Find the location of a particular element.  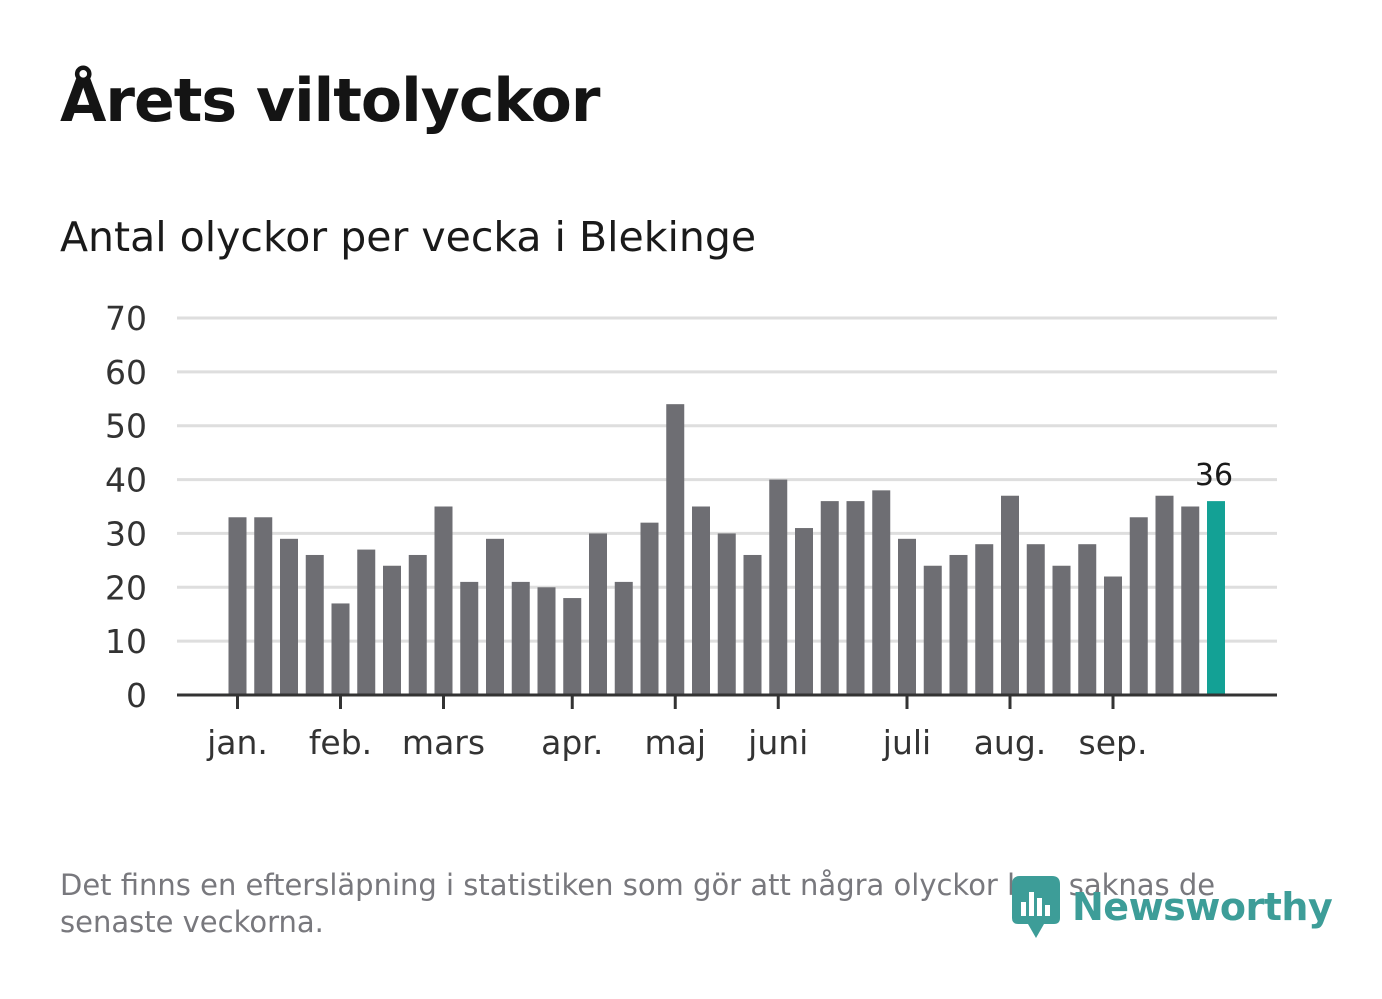

y-tick-label: 40 is located at coordinates (126, 480).